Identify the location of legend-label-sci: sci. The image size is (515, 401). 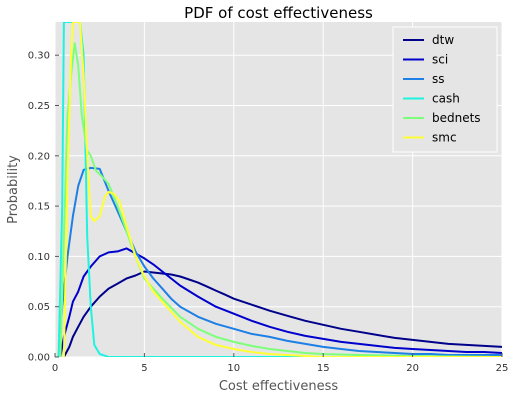
(440, 60).